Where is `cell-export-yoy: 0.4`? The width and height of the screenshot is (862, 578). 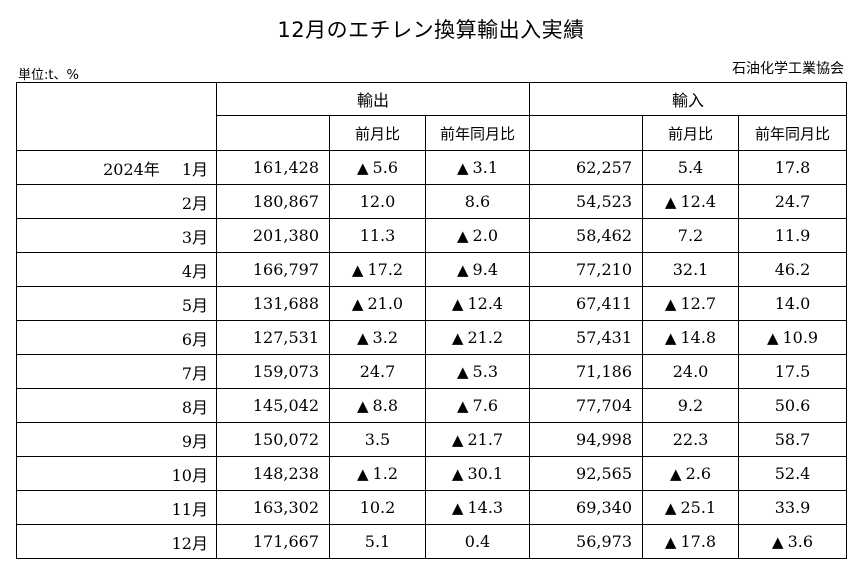
cell-export-yoy: 0.4 is located at coordinates (477, 541).